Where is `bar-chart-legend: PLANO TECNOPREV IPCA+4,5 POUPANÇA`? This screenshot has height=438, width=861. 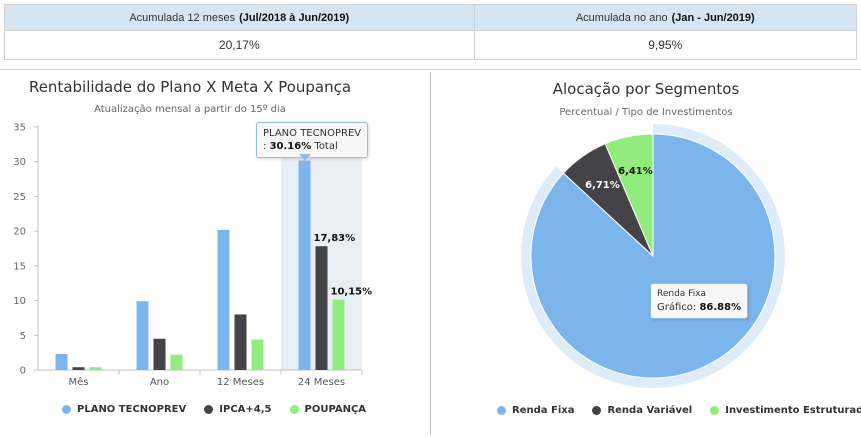
bar-chart-legend: PLANO TECNOPREV IPCA+4,5 POUPANÇA is located at coordinates (223, 409).